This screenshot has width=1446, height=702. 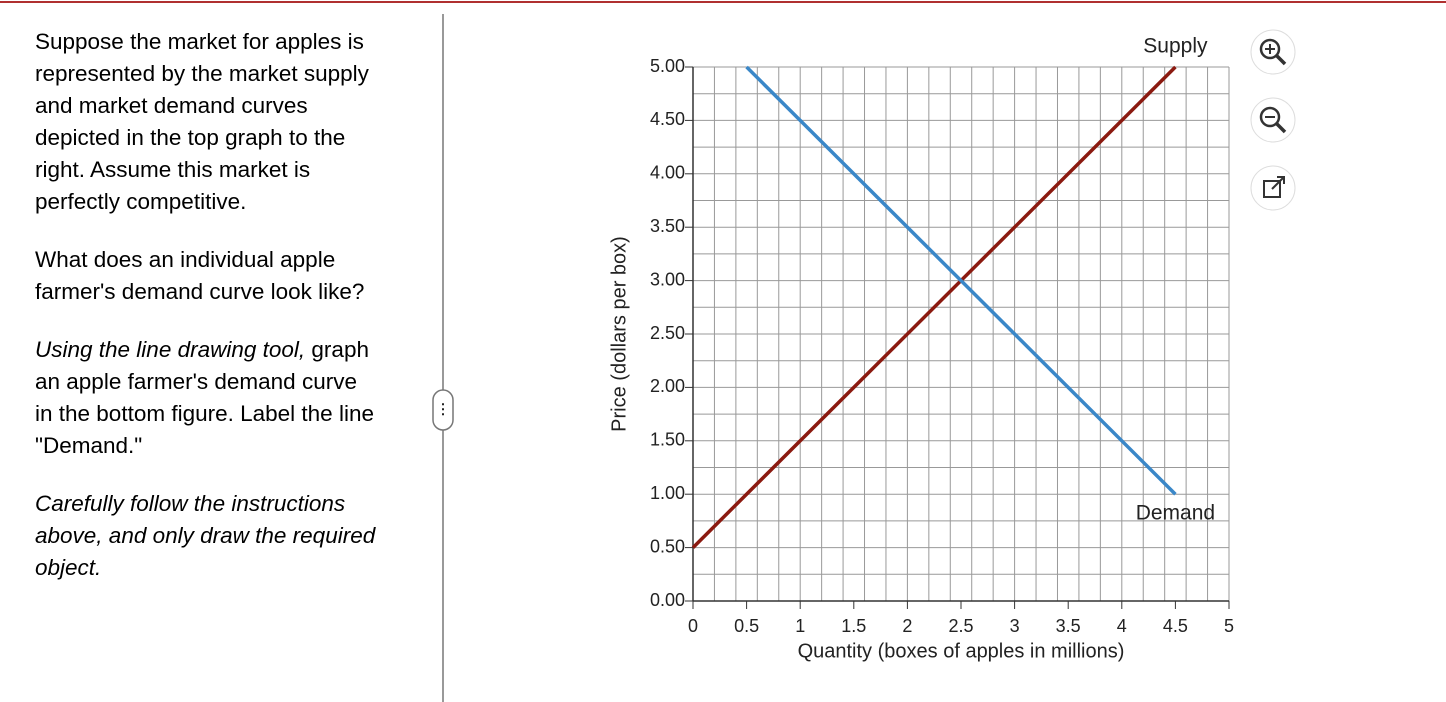 What do you see at coordinates (907, 626) in the screenshot?
I see `x-tick-label: 2` at bounding box center [907, 626].